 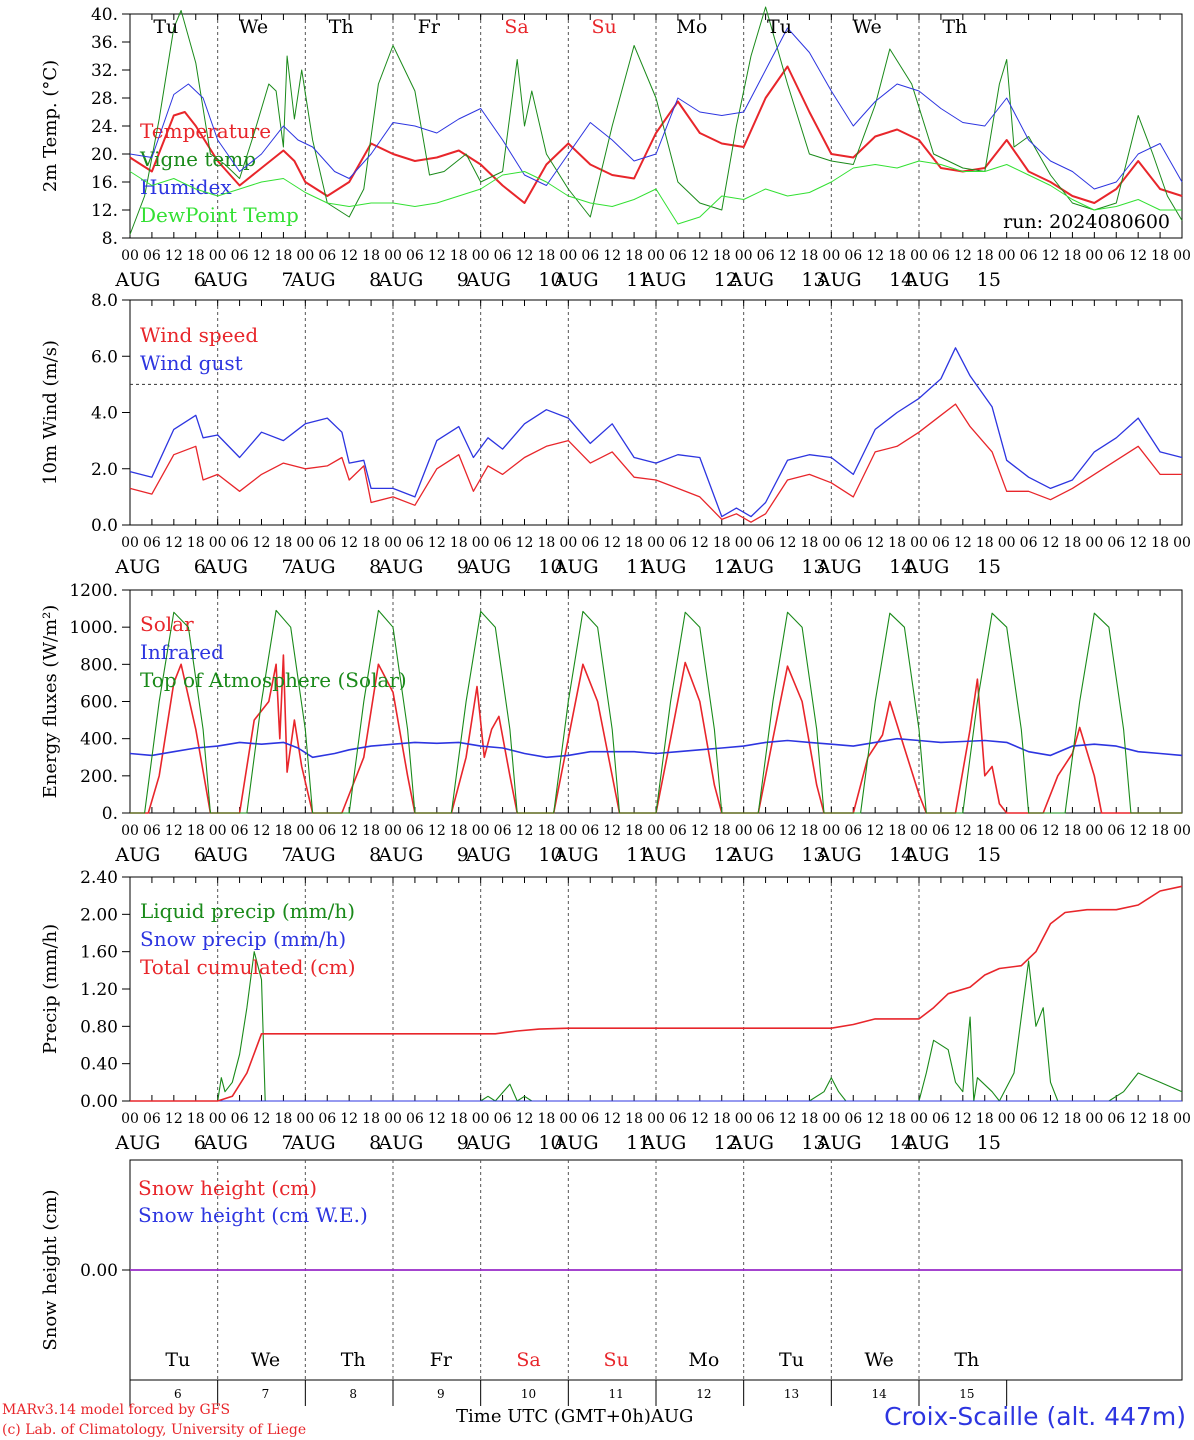 What do you see at coordinates (655, 192) in the screenshot?
I see `series-line-lightgreen` at bounding box center [655, 192].